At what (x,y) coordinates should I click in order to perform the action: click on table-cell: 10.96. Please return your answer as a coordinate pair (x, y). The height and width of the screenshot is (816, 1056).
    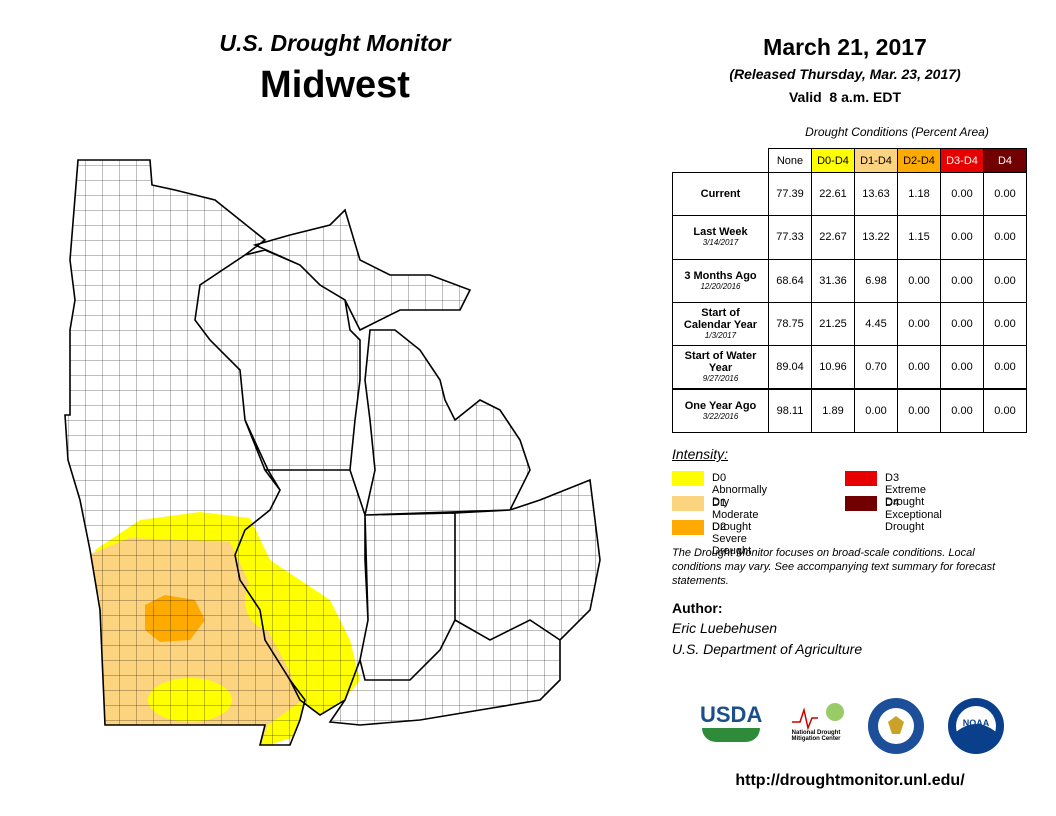
    Looking at the image, I should click on (833, 367).